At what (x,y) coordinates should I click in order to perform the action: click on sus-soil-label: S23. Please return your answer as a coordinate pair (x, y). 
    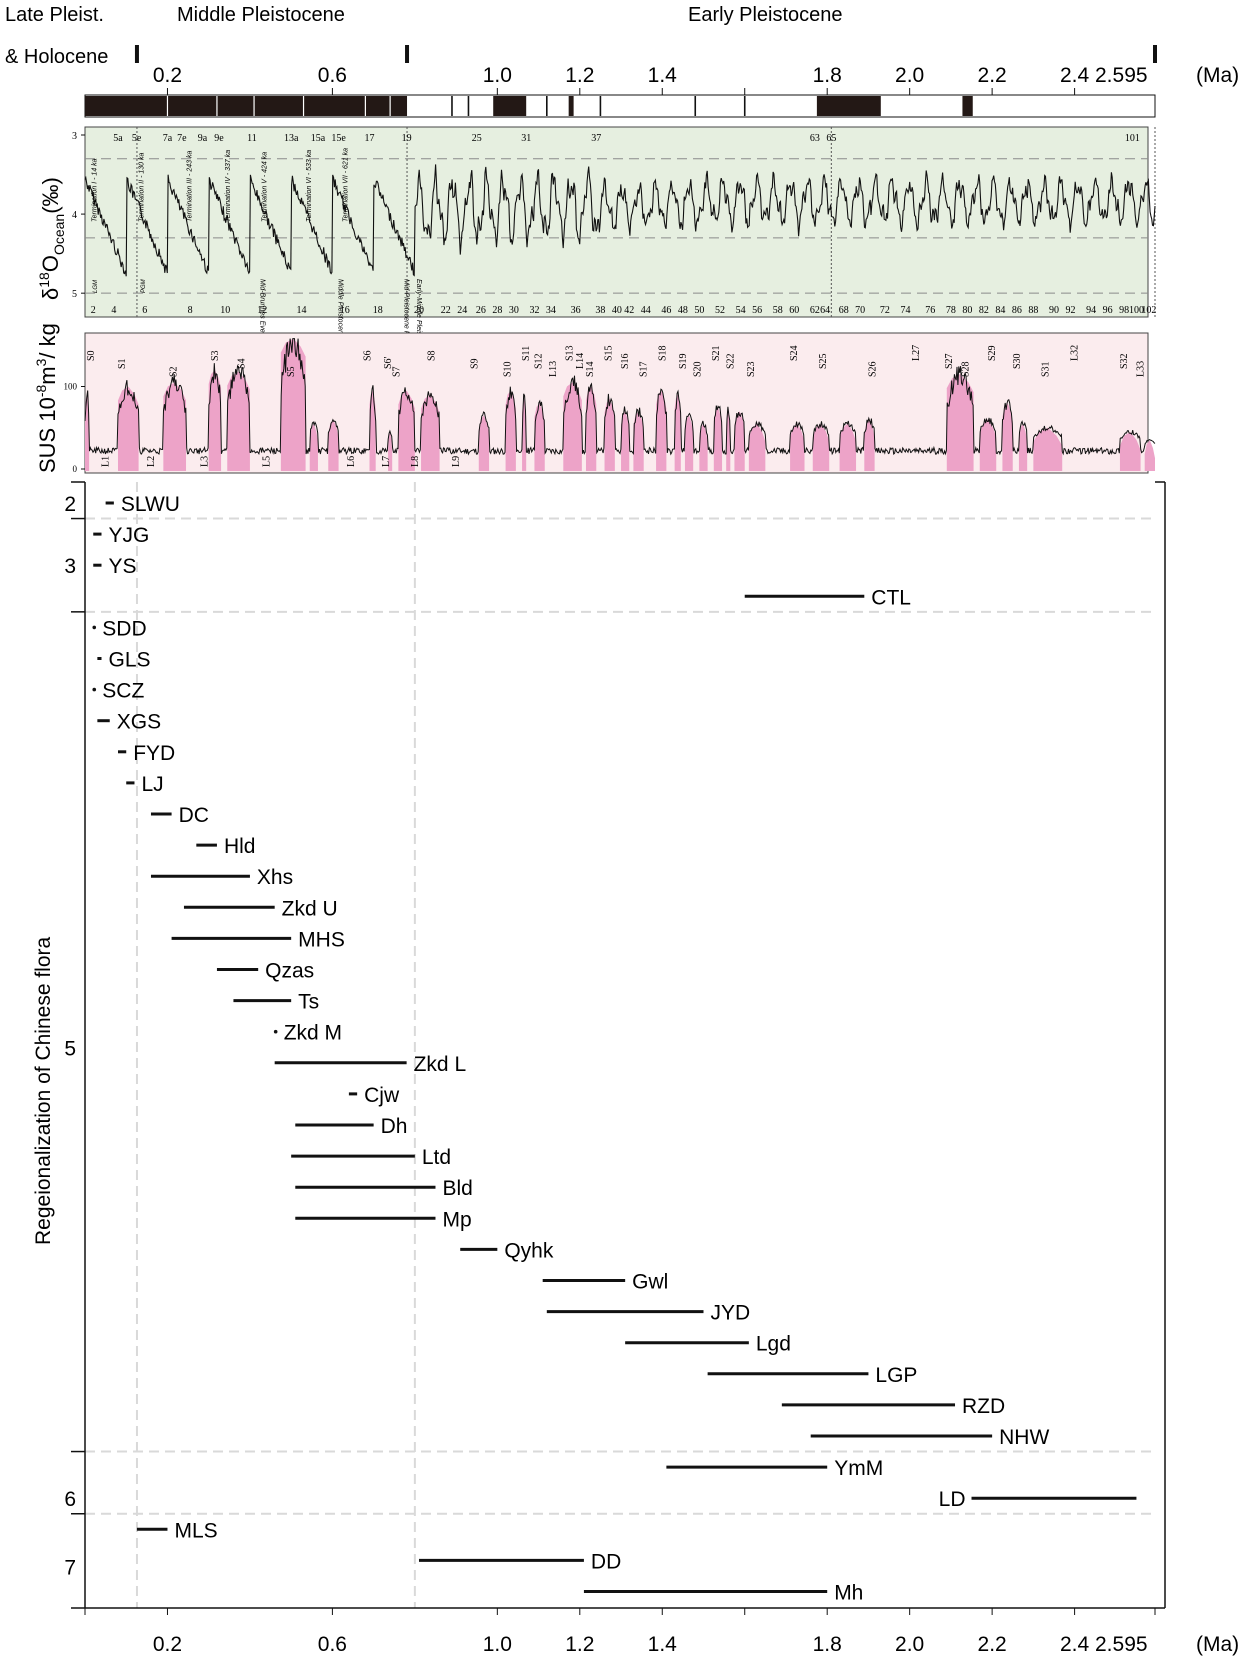
    Looking at the image, I should click on (751, 369).